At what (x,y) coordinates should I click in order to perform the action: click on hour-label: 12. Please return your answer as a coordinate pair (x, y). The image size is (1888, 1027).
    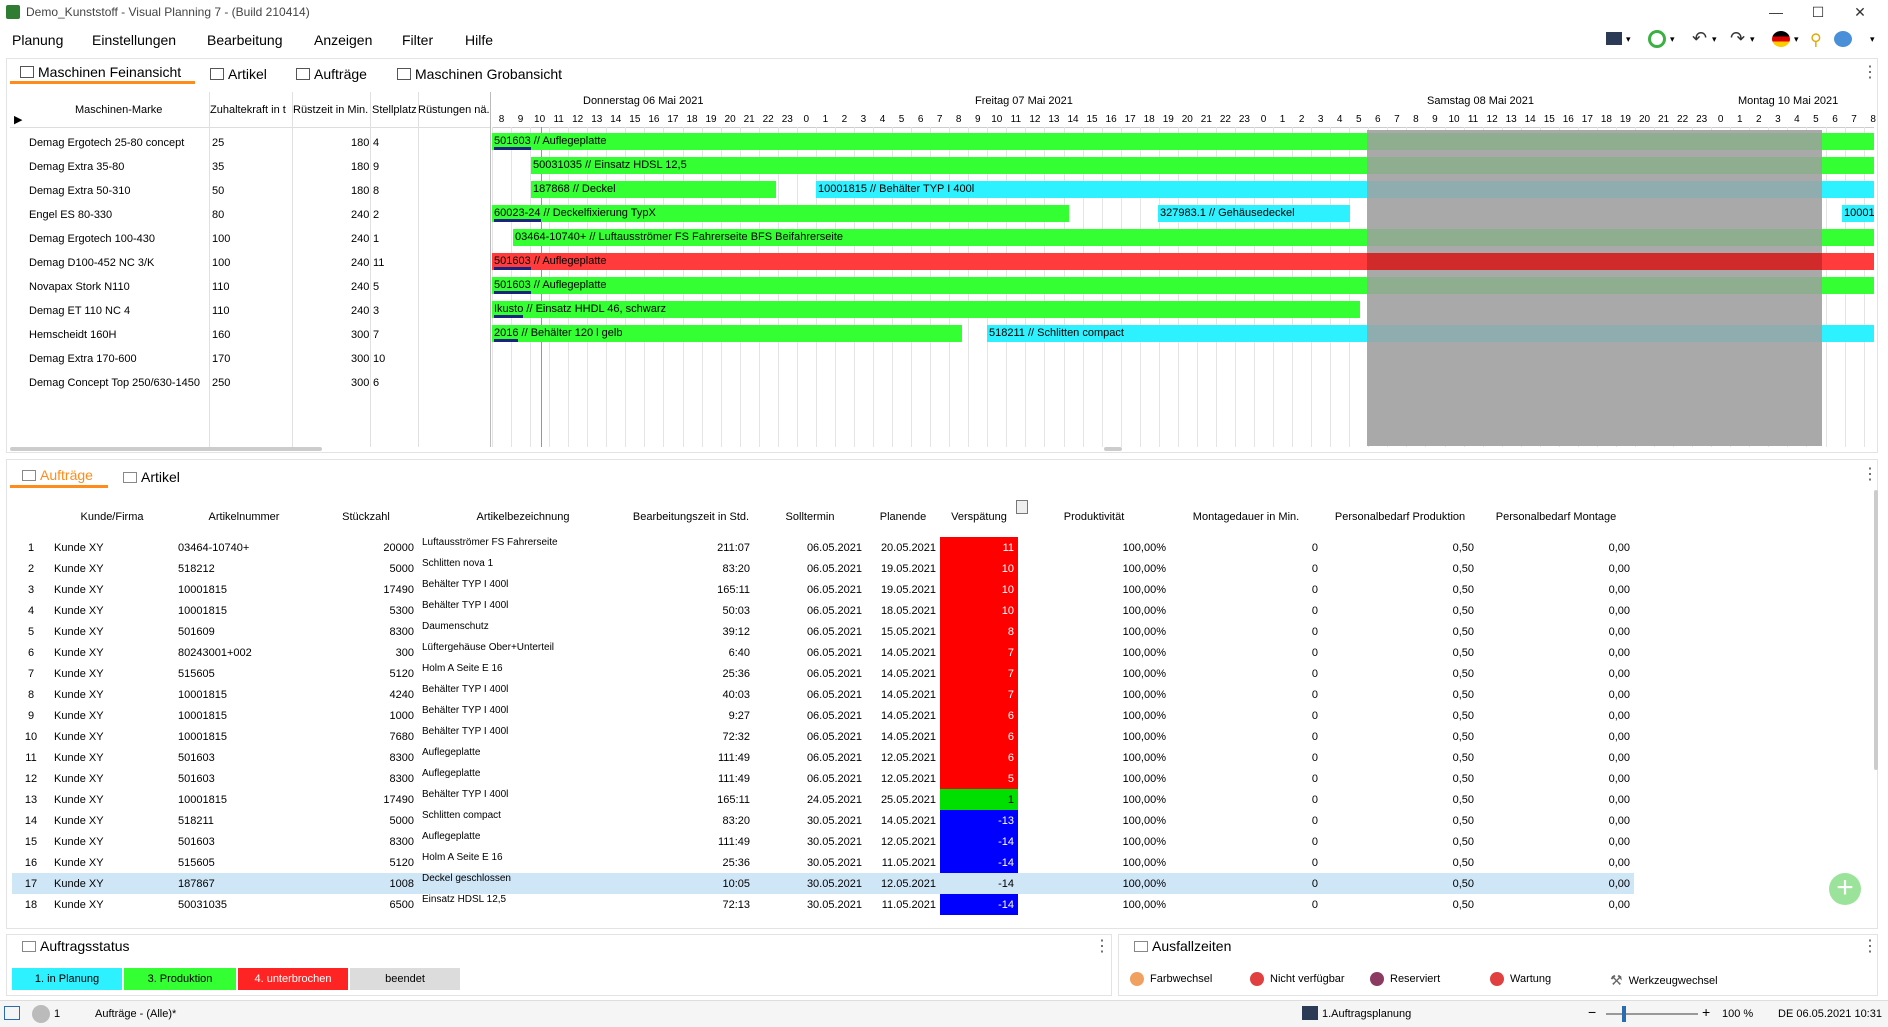
    Looking at the image, I should click on (578, 119).